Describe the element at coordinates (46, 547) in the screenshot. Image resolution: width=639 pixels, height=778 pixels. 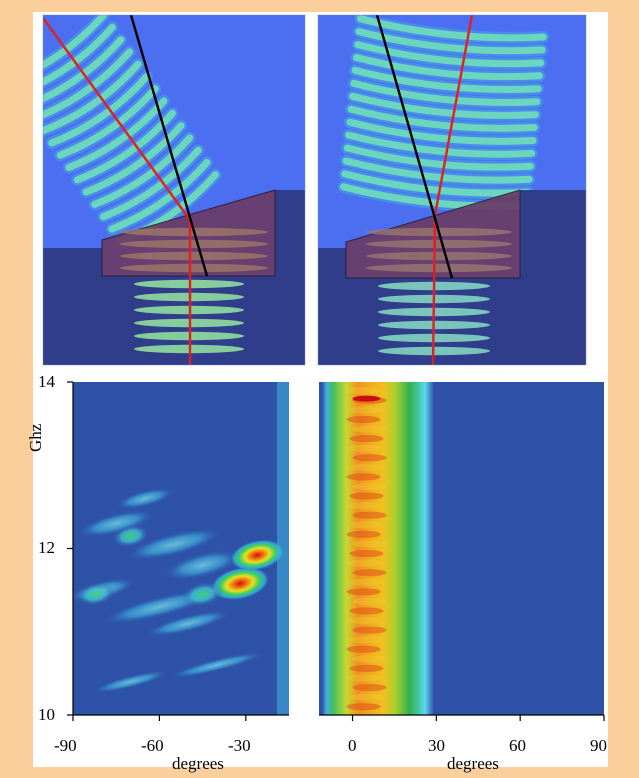
I see `y-tick-12: 12` at that location.